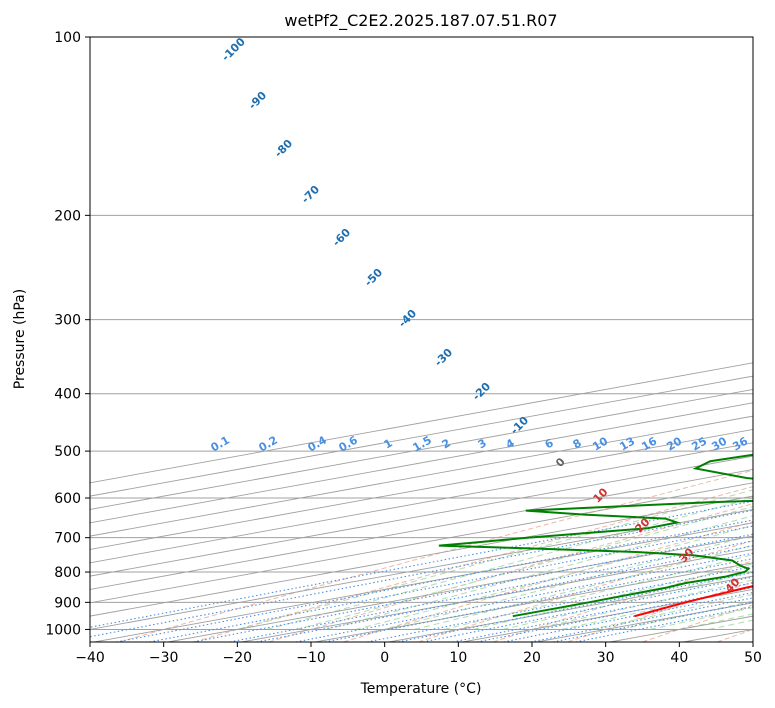  I want to click on x-tick-label: 20, so click(532, 658).